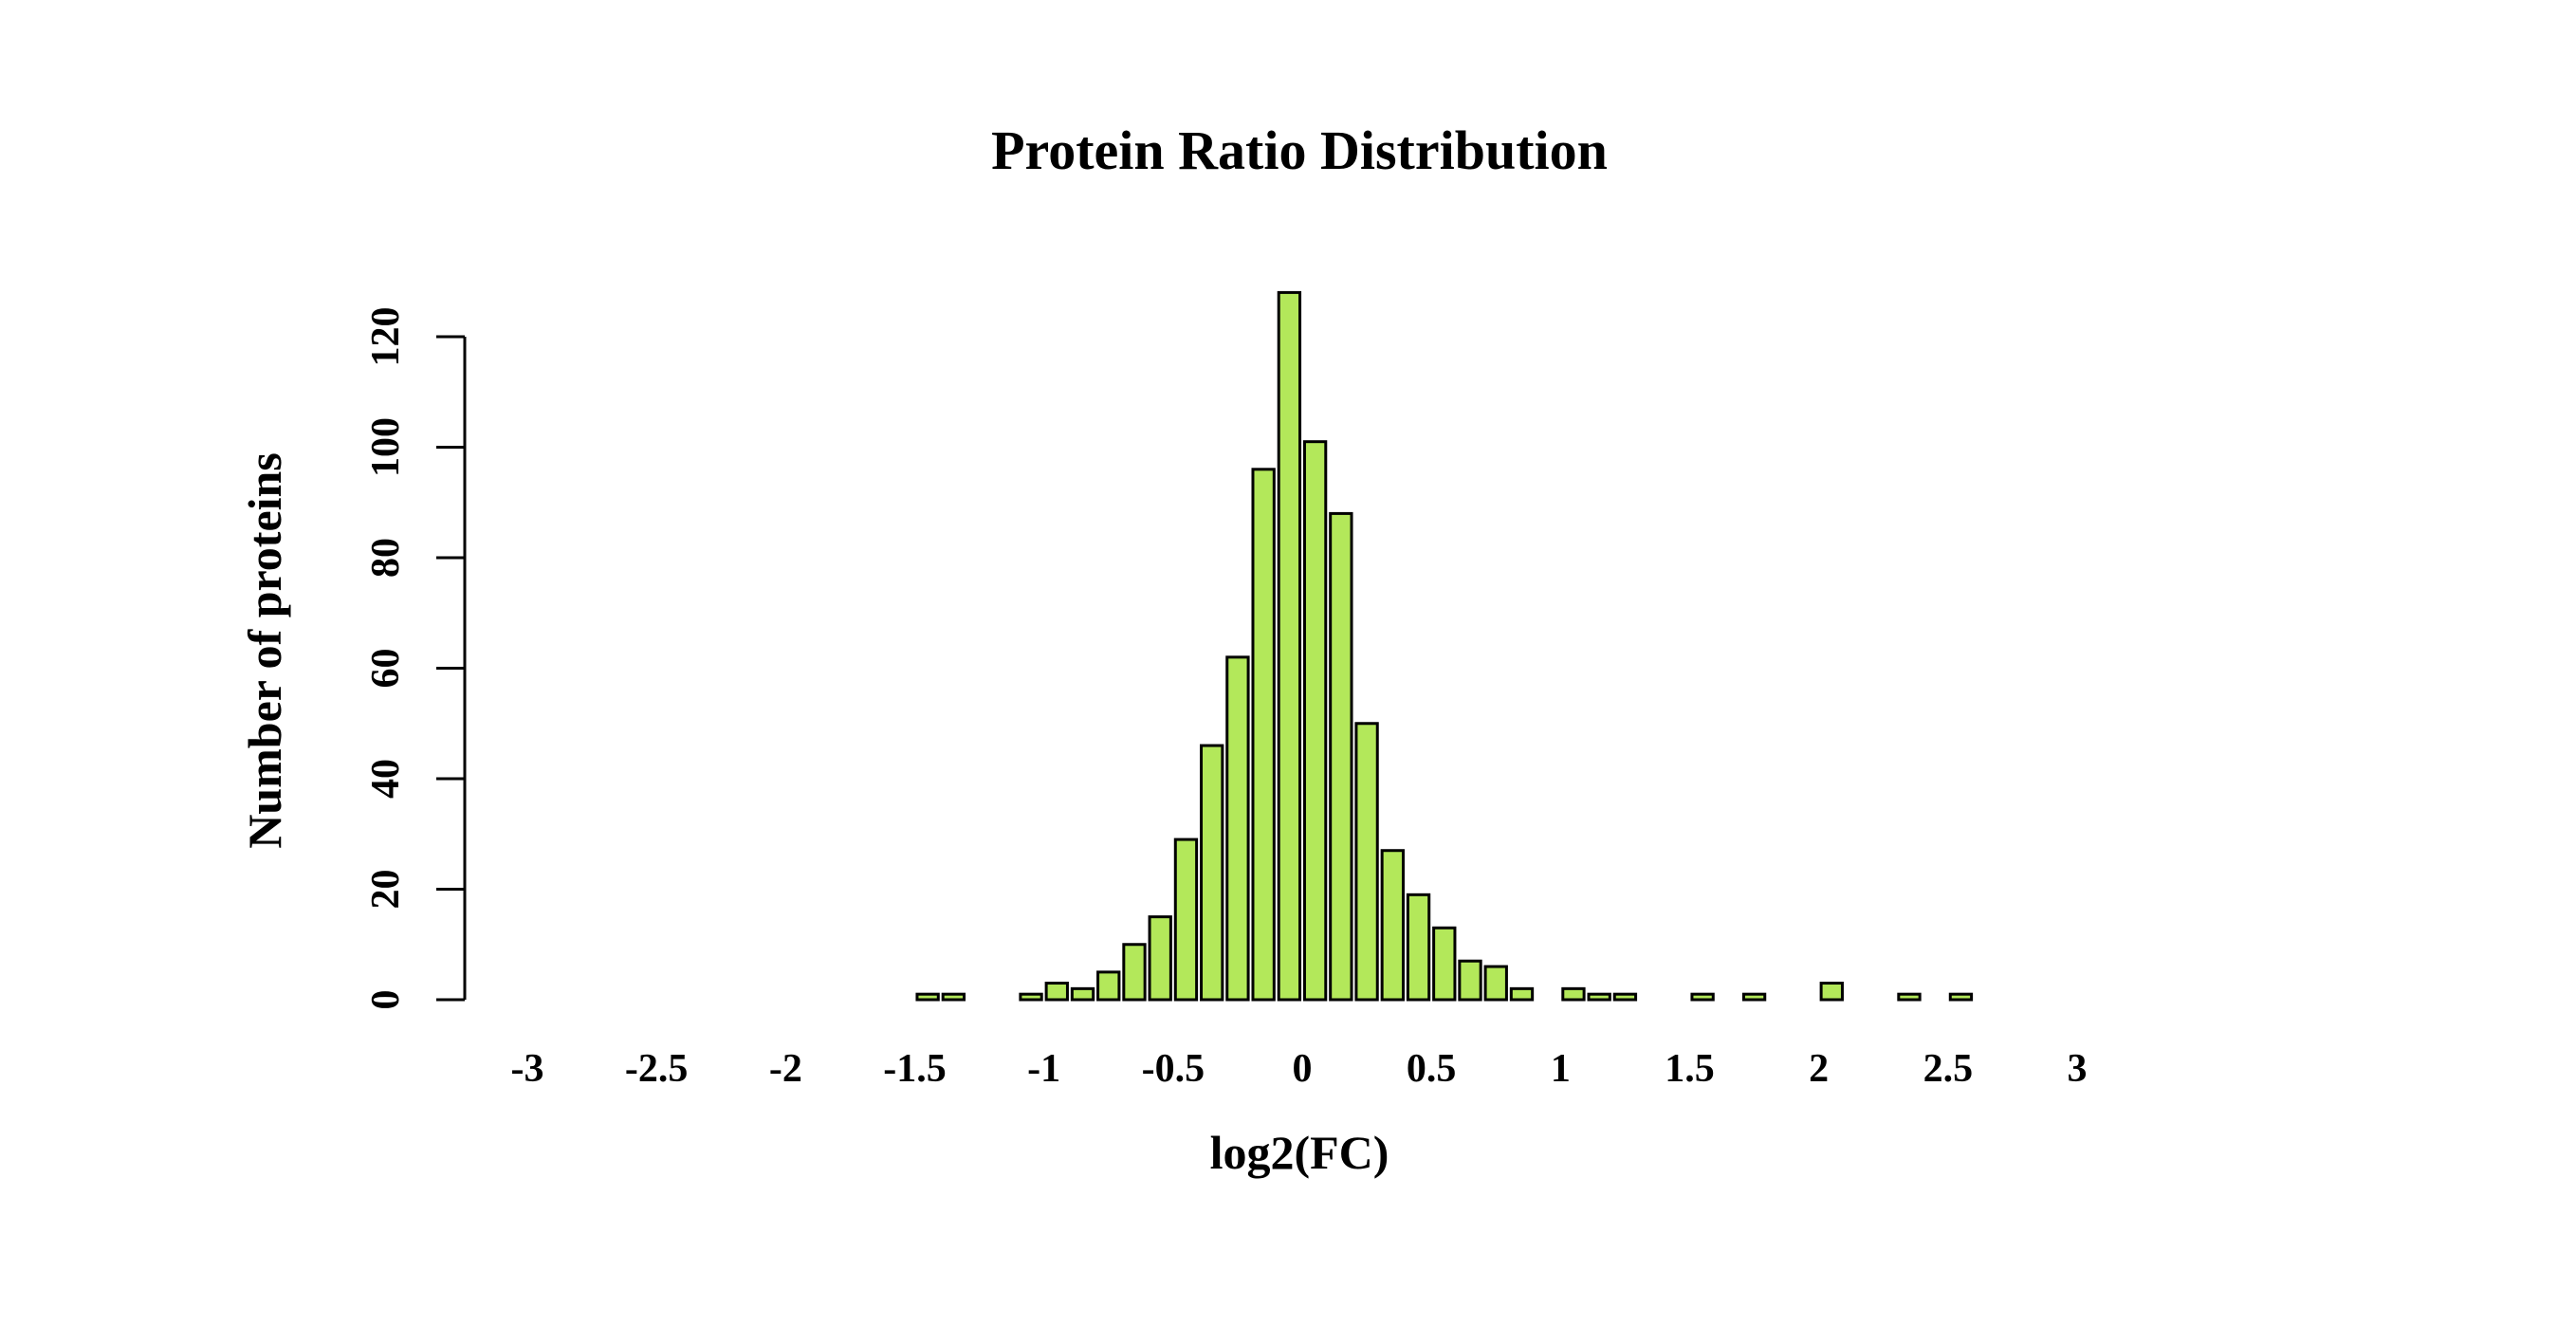  I want to click on x-tick-label: -3, so click(527, 1069).